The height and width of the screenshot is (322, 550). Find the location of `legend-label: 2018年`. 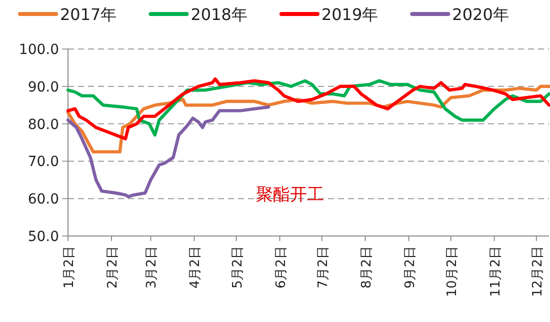

legend-label: 2018年 is located at coordinates (219, 14).